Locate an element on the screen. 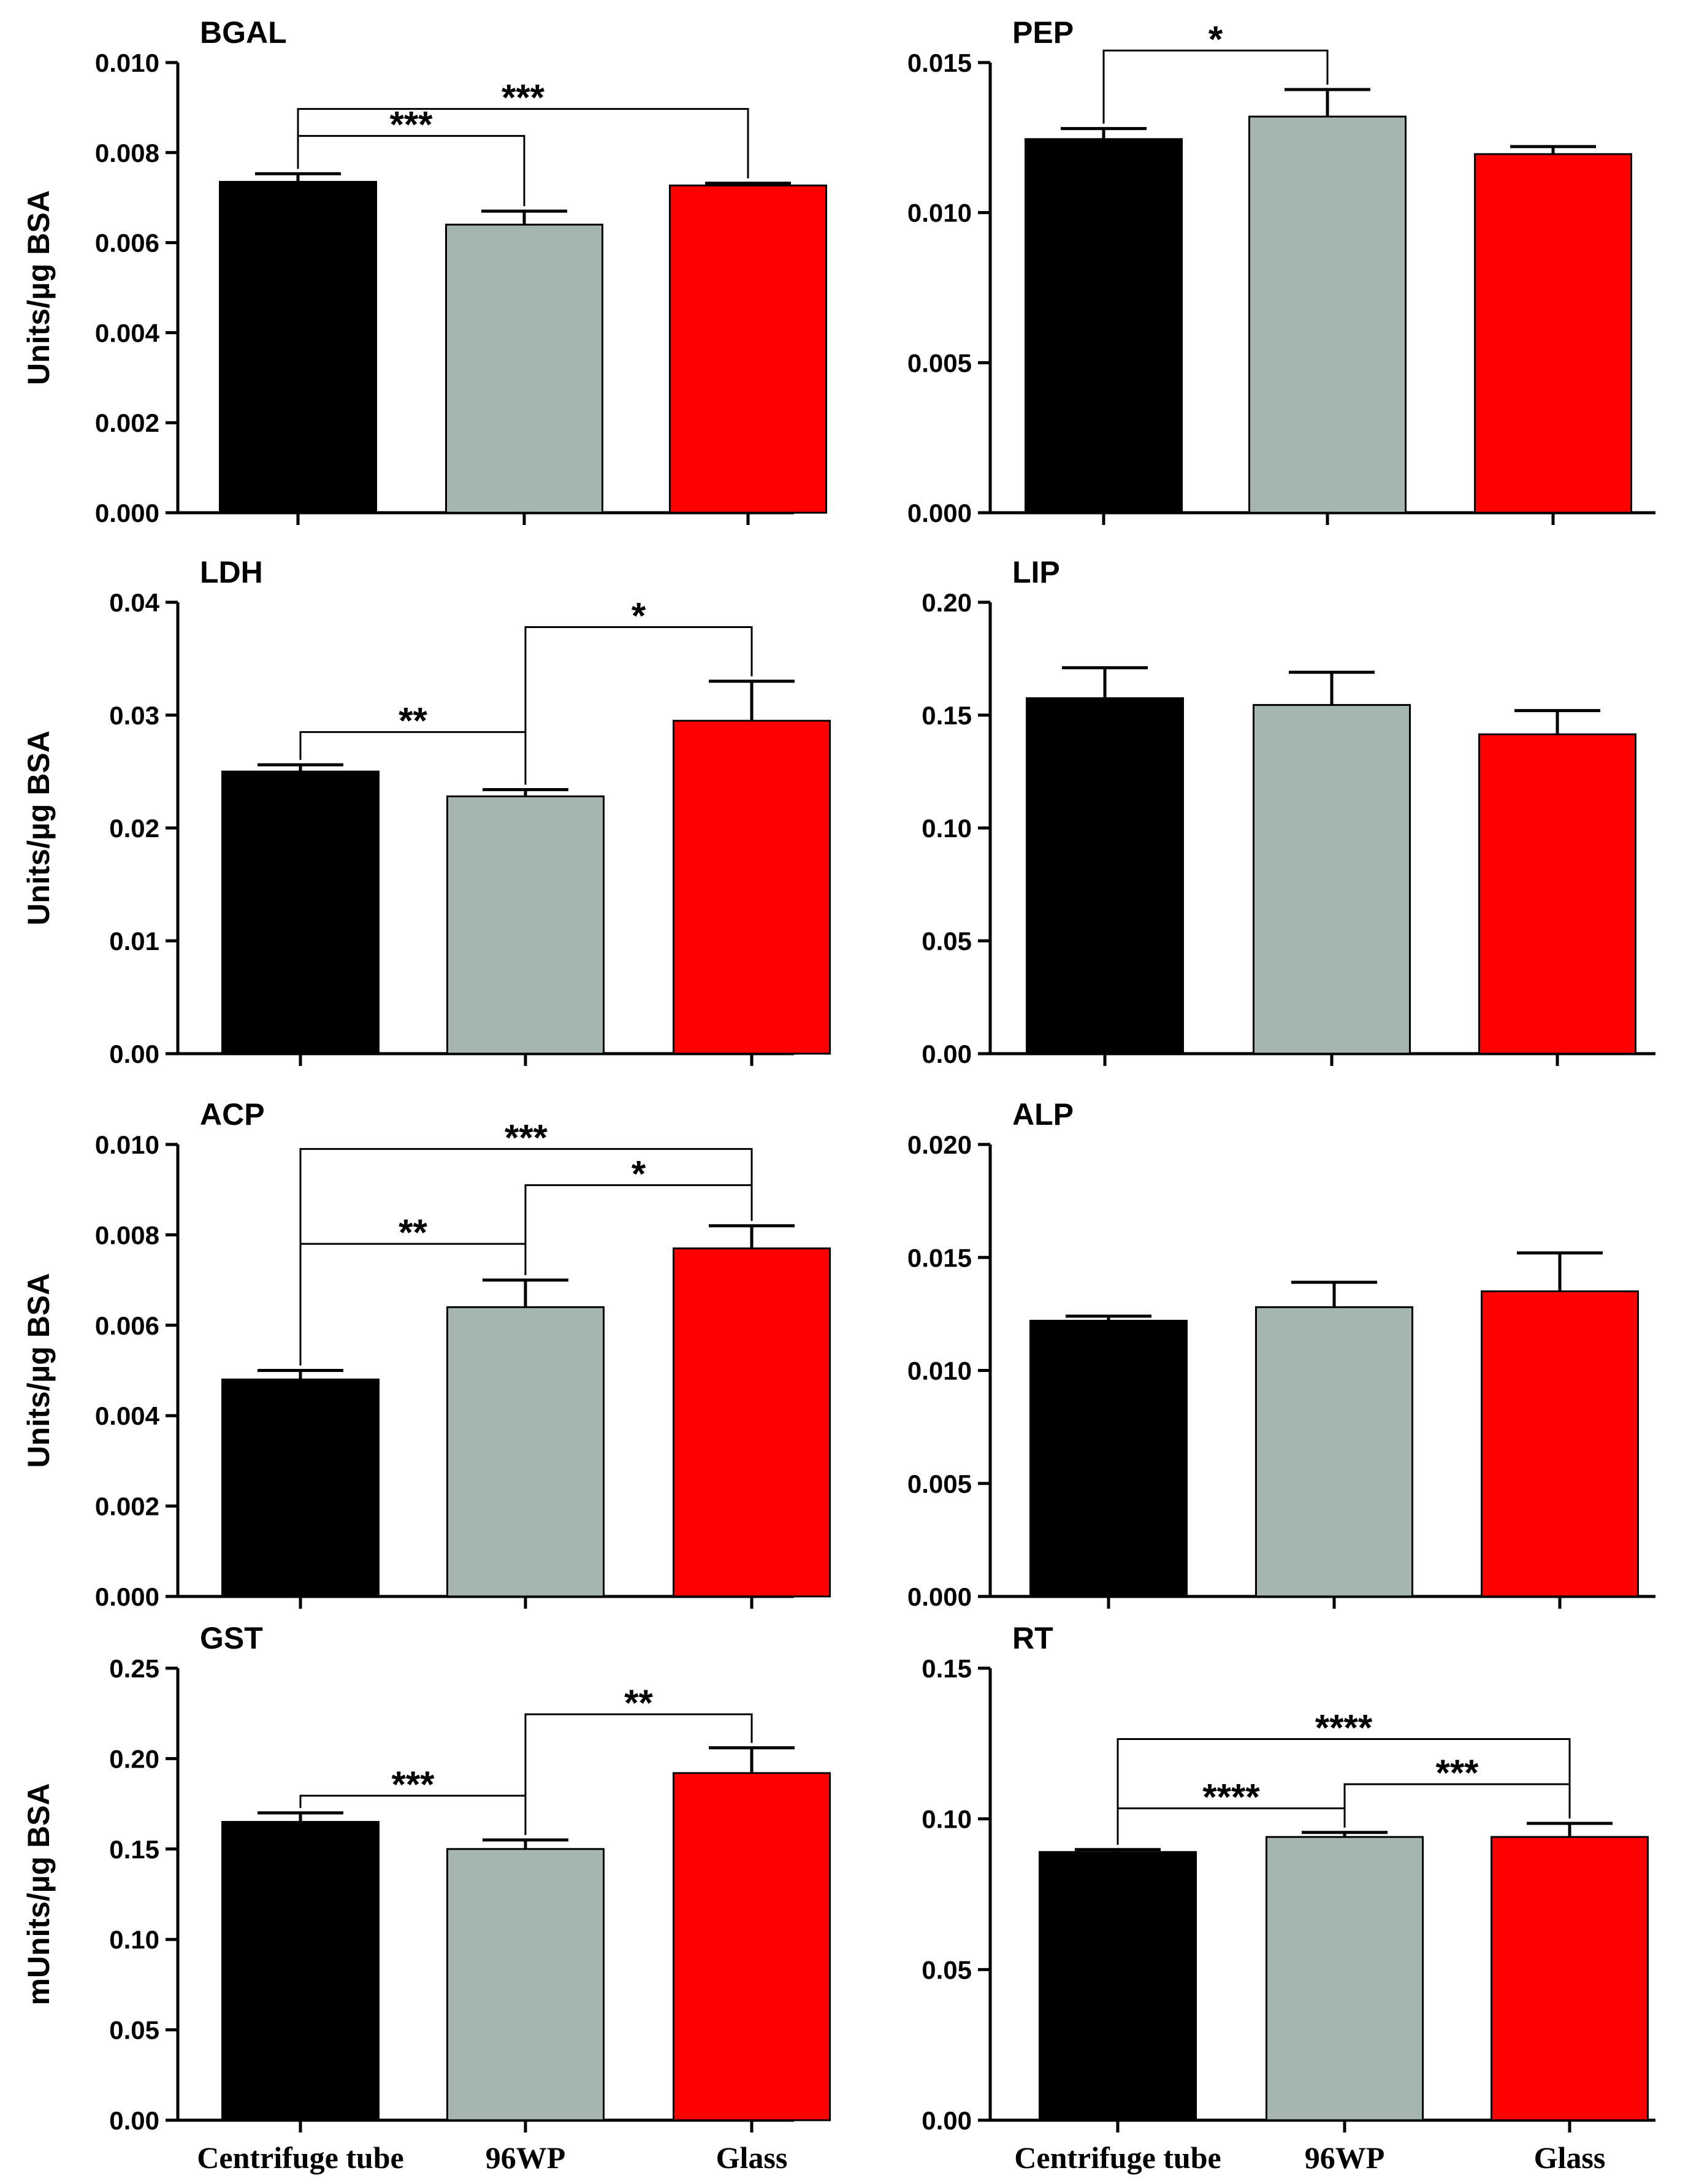 The width and height of the screenshot is (1699, 2184). chart-title: LIP is located at coordinates (1036, 572).